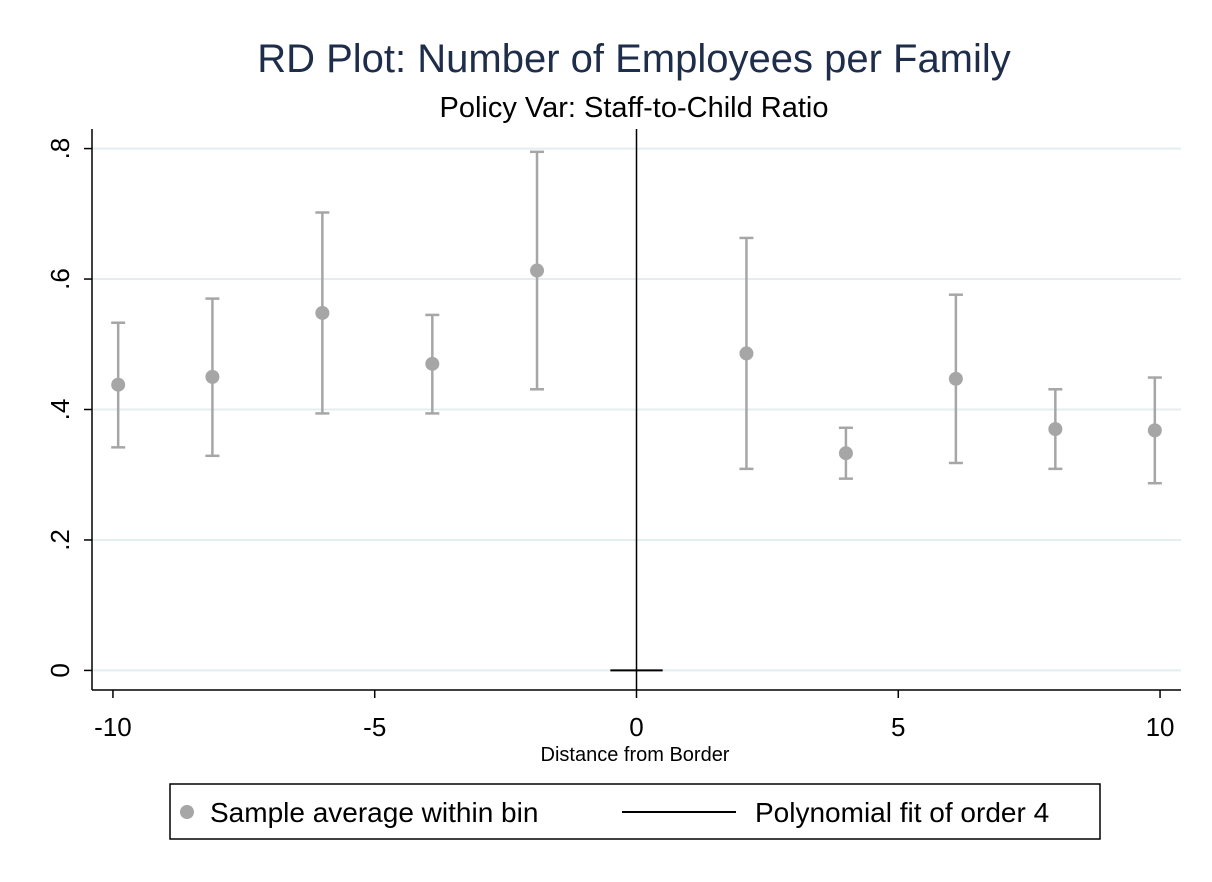  What do you see at coordinates (187, 812) in the screenshot?
I see `legend-marker-circle` at bounding box center [187, 812].